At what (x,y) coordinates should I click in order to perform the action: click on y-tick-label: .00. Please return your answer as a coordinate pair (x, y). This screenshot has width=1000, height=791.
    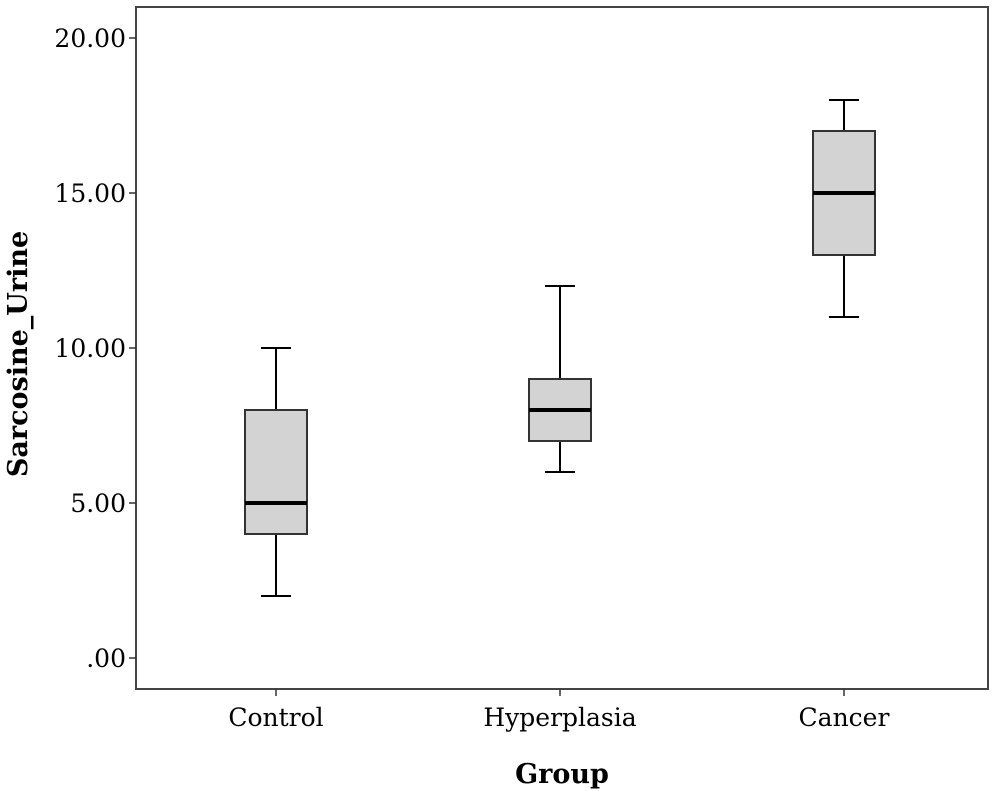
    Looking at the image, I should click on (106, 658).